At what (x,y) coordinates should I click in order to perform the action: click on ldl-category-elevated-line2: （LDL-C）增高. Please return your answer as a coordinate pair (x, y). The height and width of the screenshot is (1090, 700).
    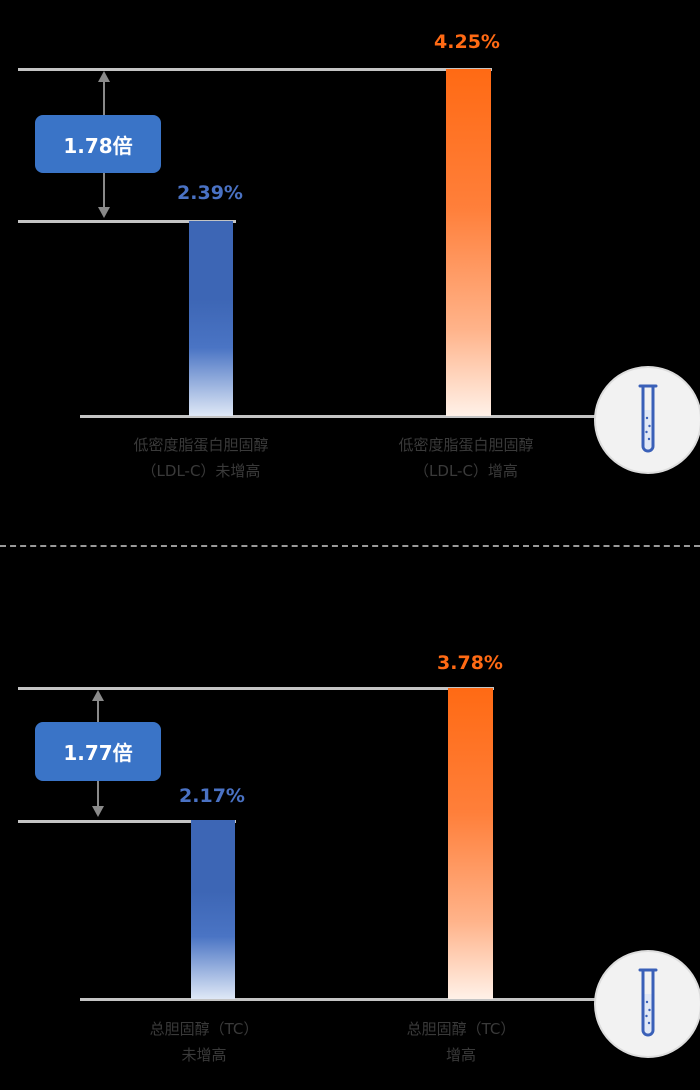
    Looking at the image, I should click on (466, 471).